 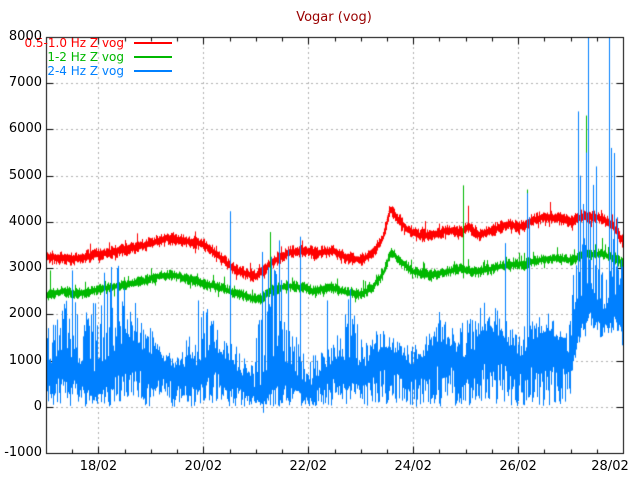 What do you see at coordinates (153, 57) in the screenshot?
I see `legend-line-sample-band2` at bounding box center [153, 57].